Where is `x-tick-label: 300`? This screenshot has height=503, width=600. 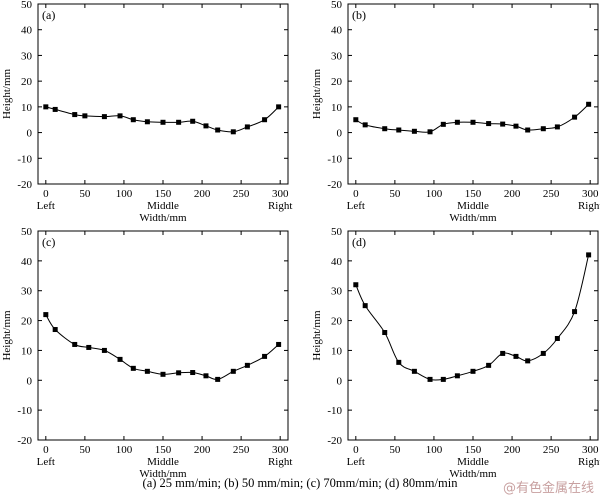
x-tick-label: 300 is located at coordinates (280, 194).